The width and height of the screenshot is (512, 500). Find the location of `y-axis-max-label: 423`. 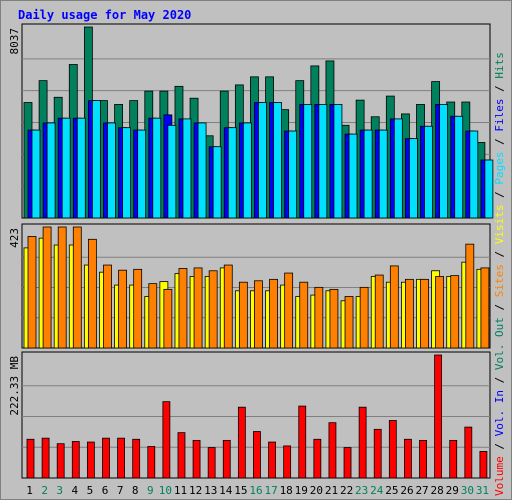

y-axis-max-label: 423 is located at coordinates (14, 238).